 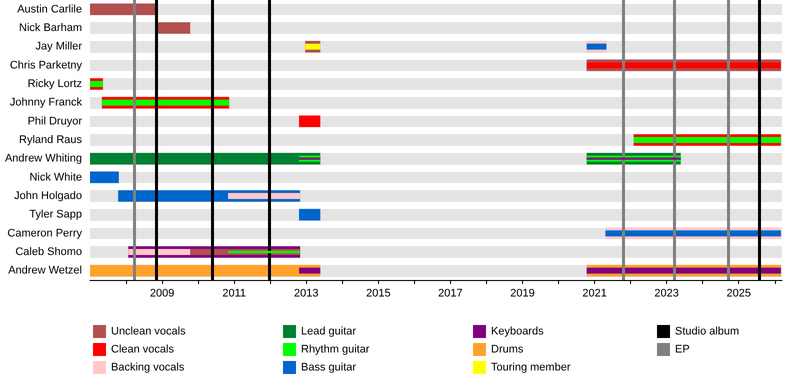 What do you see at coordinates (55, 214) in the screenshot?
I see `y-tick-label: Tyler Sapp` at bounding box center [55, 214].